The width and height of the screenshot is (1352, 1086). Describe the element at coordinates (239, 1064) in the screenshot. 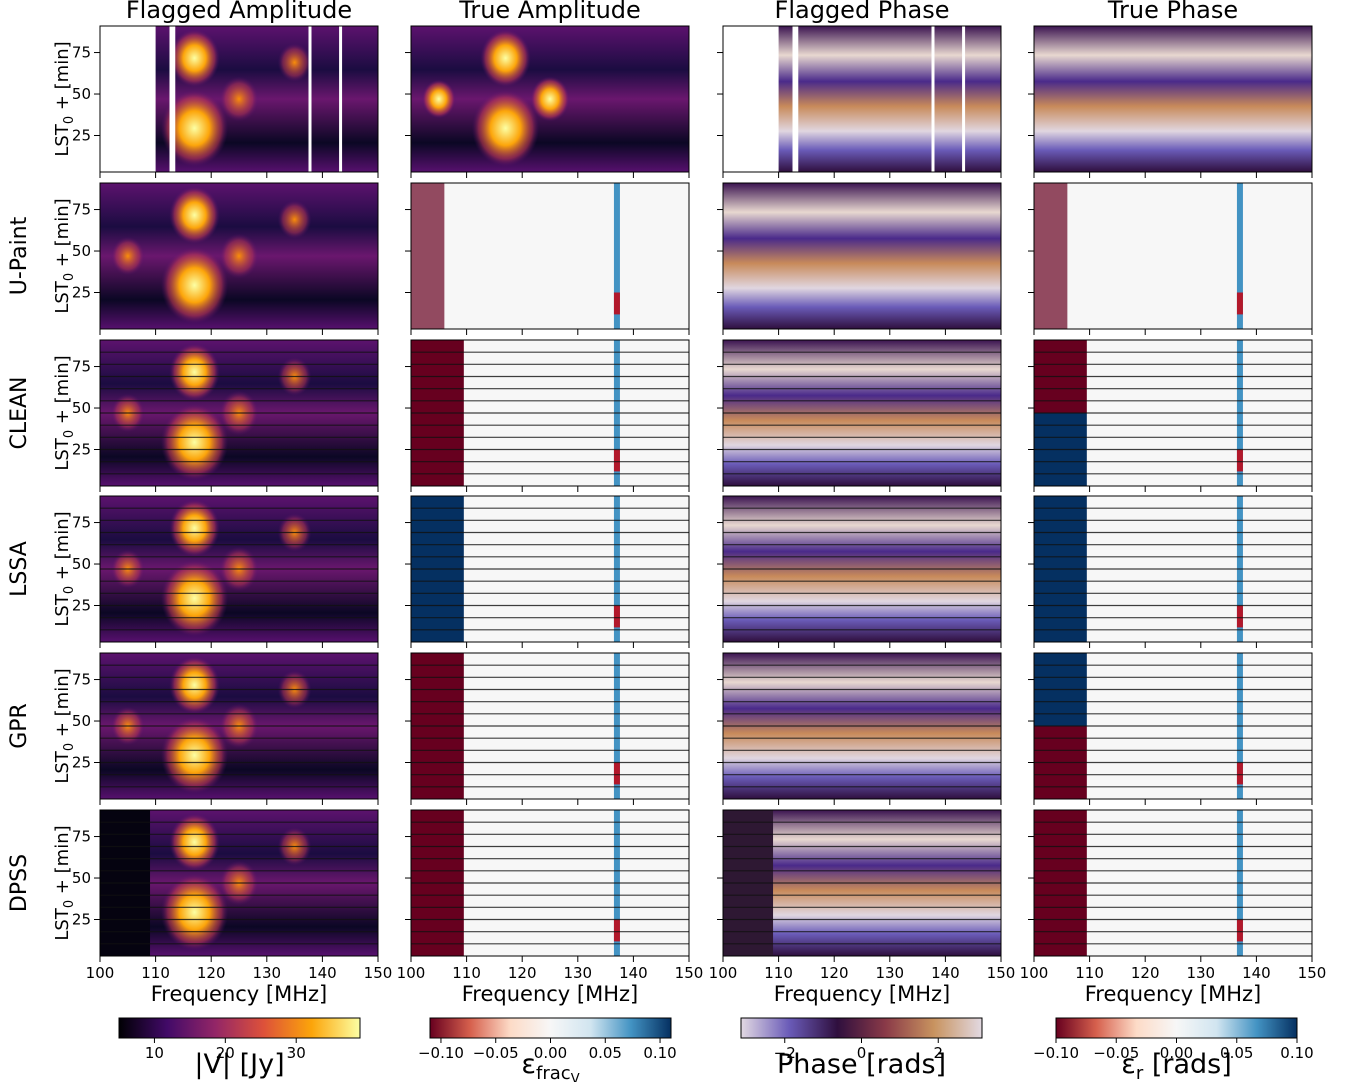

I see `colorbar-label: |V| [Jy]` at that location.